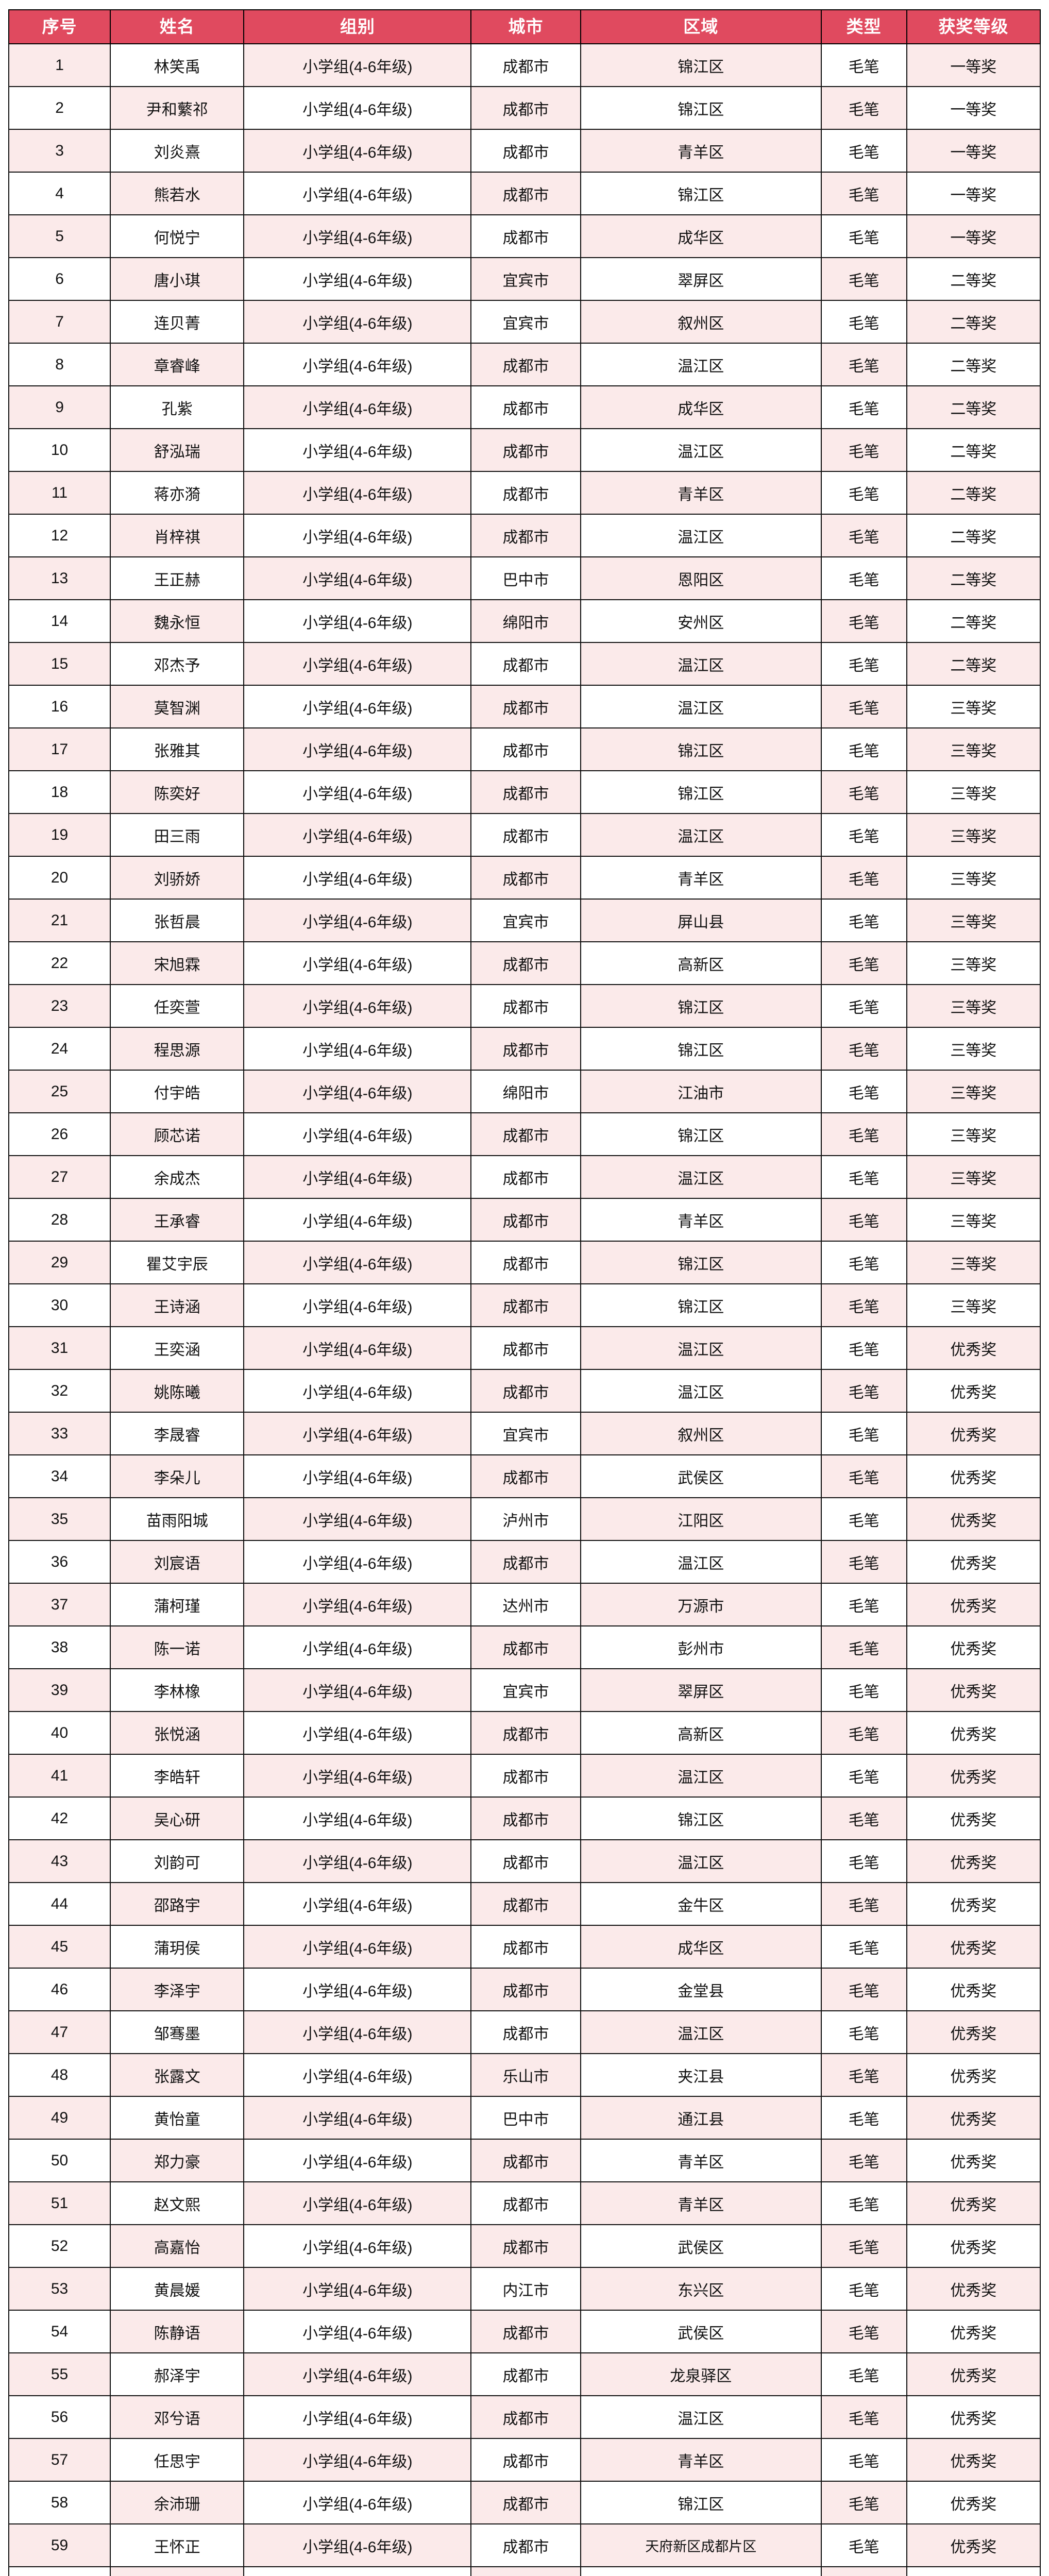  I want to click on table-row: 25 付宇皓 小学组(4-6年级) 绵阳市 江油市 毛笔 三等奖, so click(524, 1091).